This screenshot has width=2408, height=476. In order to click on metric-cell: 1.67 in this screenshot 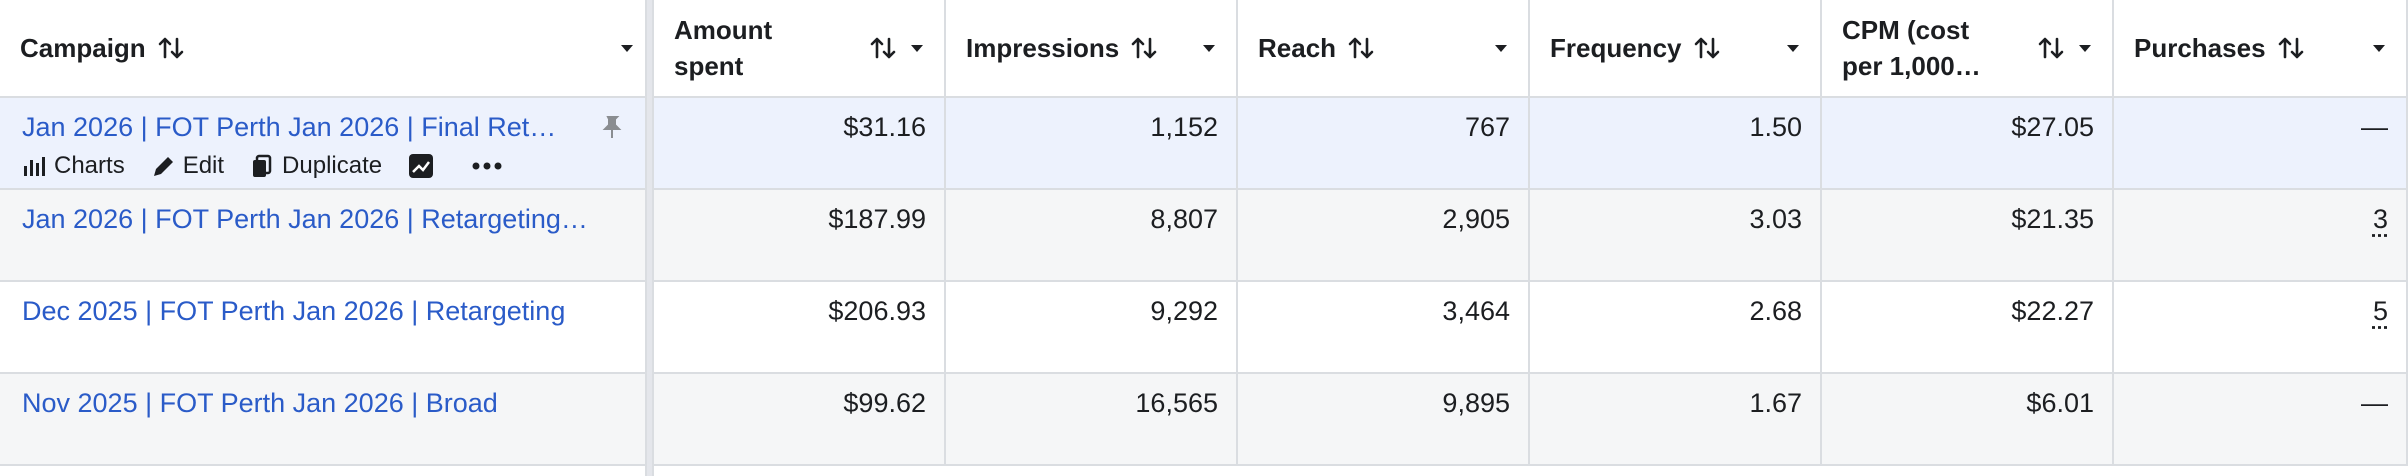, I will do `click(1676, 420)`.